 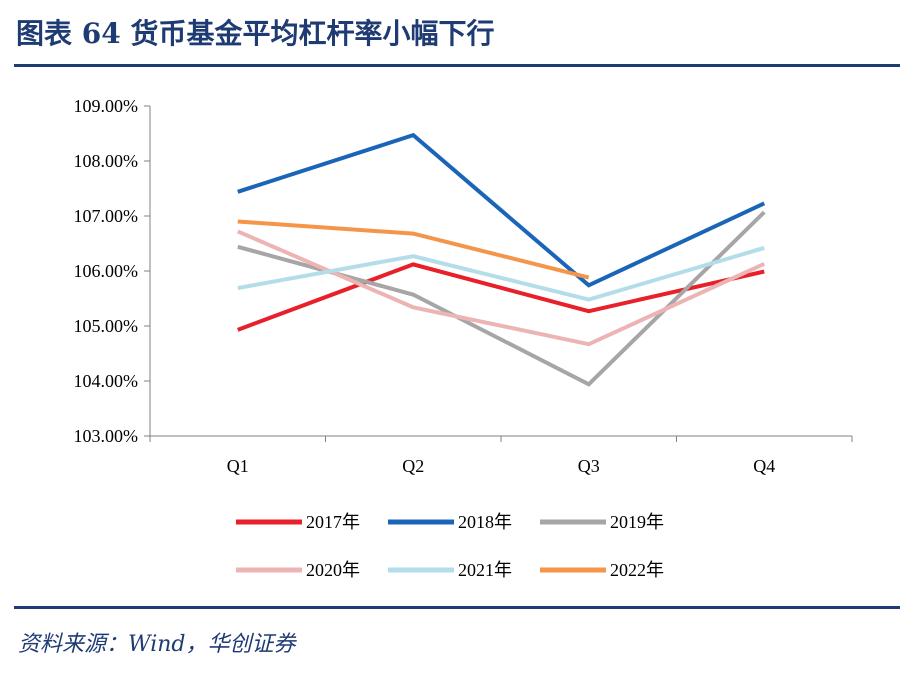 What do you see at coordinates (106, 106) in the screenshot?
I see `y-tick-label: 109.00%` at bounding box center [106, 106].